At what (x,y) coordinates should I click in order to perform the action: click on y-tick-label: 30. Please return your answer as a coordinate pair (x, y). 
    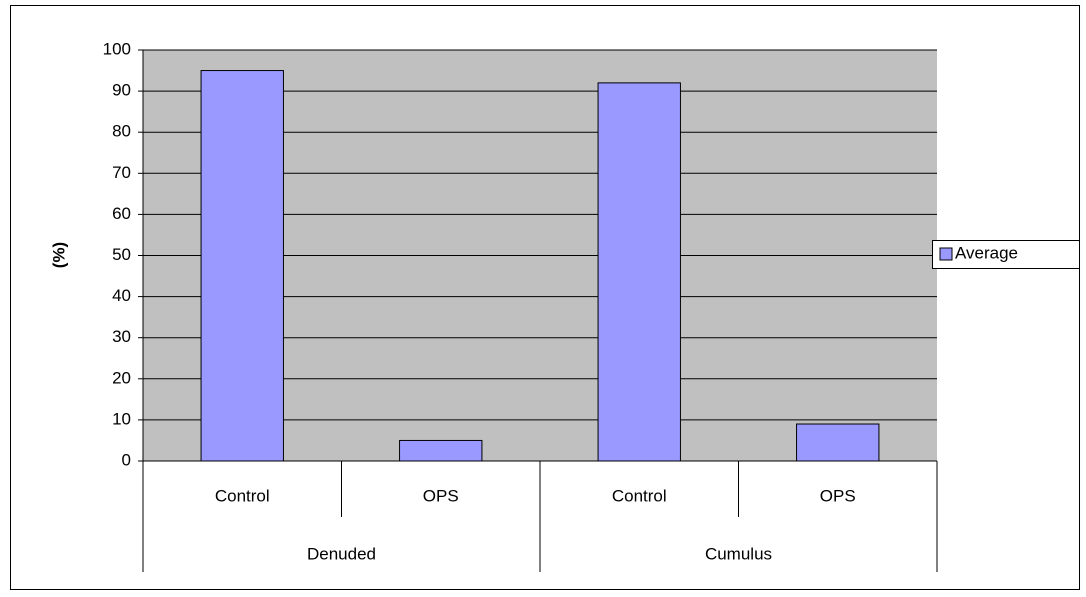
    Looking at the image, I should click on (121, 336).